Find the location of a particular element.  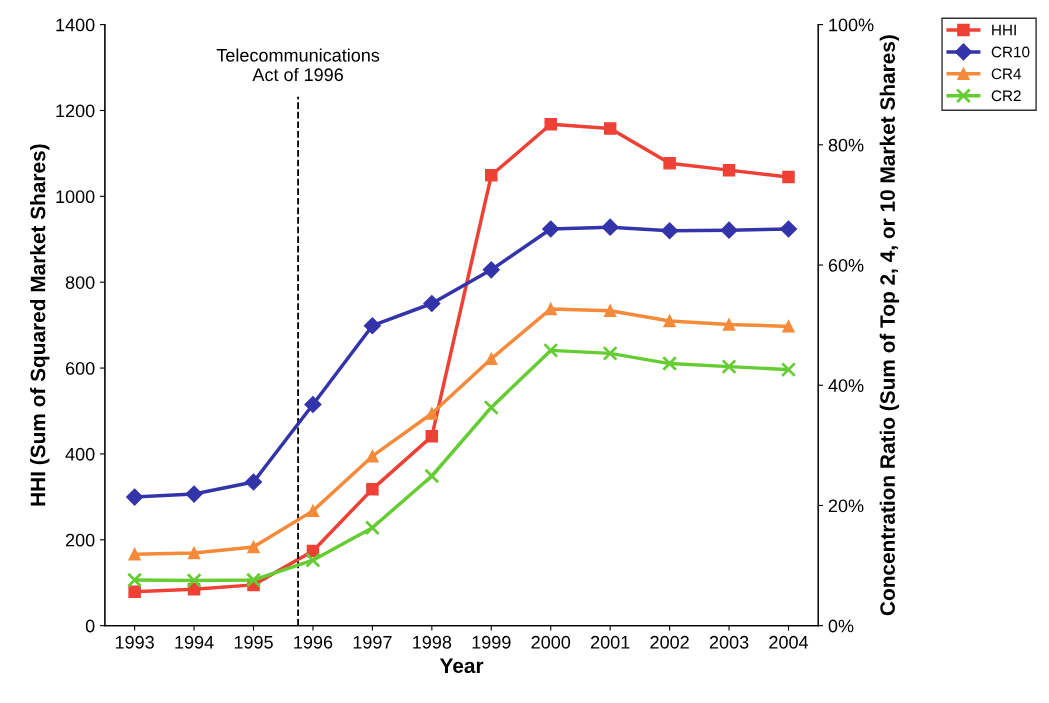

y2-axis-title: Concentration Ratio (Sum of Top 2, 4, or 10 Market Shares) is located at coordinates (889, 325).